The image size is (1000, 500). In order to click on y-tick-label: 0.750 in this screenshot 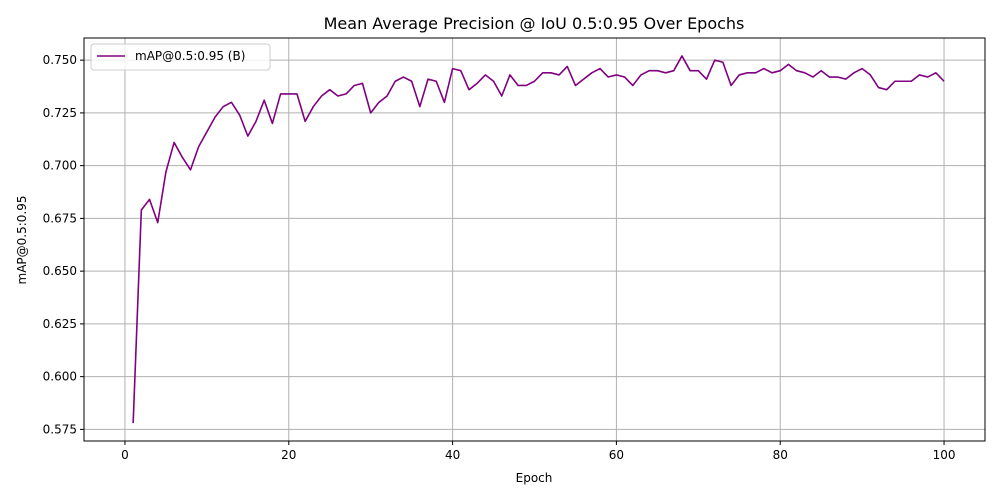, I will do `click(60, 60)`.